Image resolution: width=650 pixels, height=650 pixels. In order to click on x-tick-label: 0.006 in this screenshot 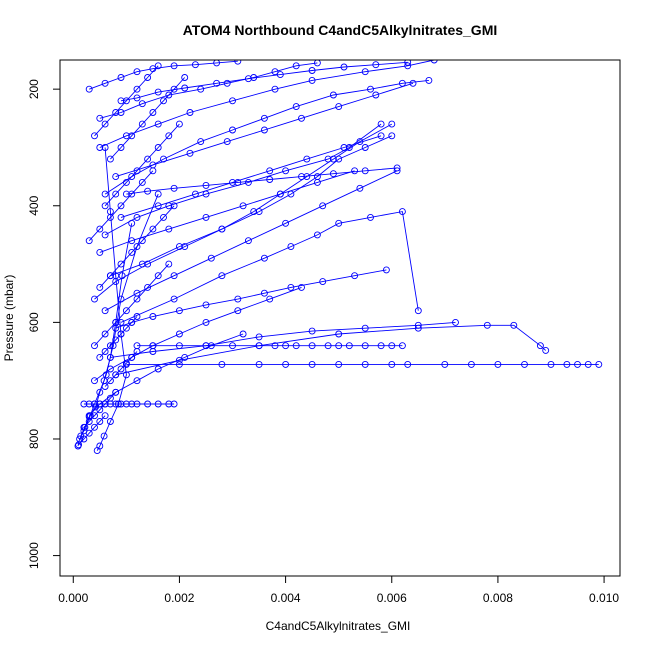, I will do `click(392, 598)`.